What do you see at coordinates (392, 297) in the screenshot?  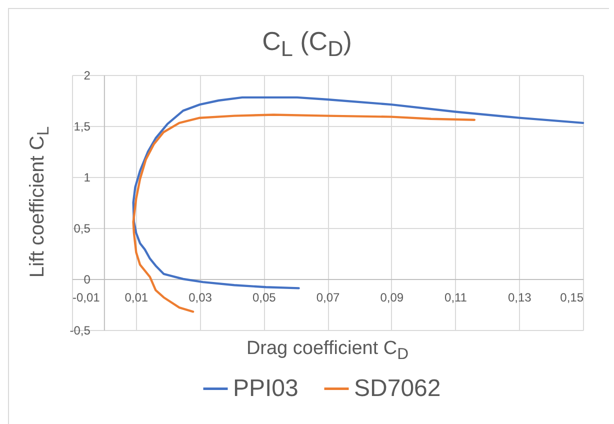 I see `x-tick-label: 0,09` at bounding box center [392, 297].